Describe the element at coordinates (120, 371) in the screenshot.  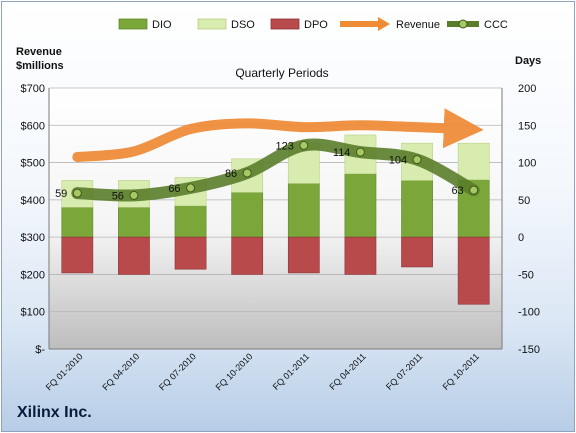
I see `x-tick-label: FQ 04-2010` at that location.